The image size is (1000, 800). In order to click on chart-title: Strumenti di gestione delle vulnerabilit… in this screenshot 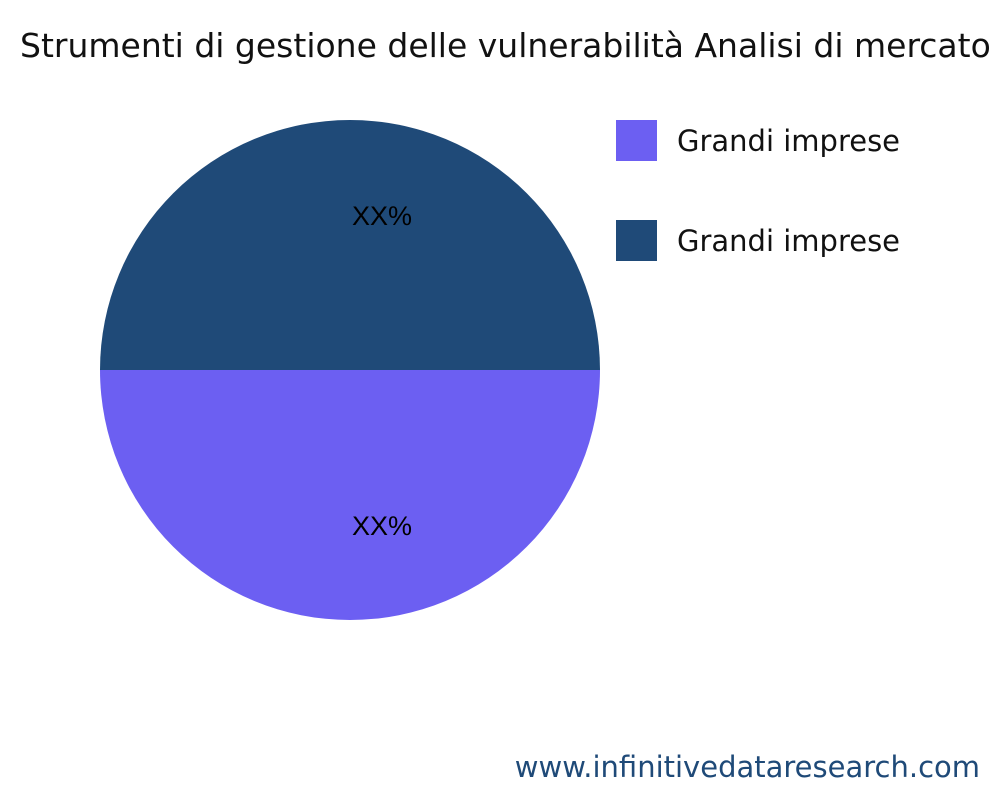, I will do `click(505, 45)`.